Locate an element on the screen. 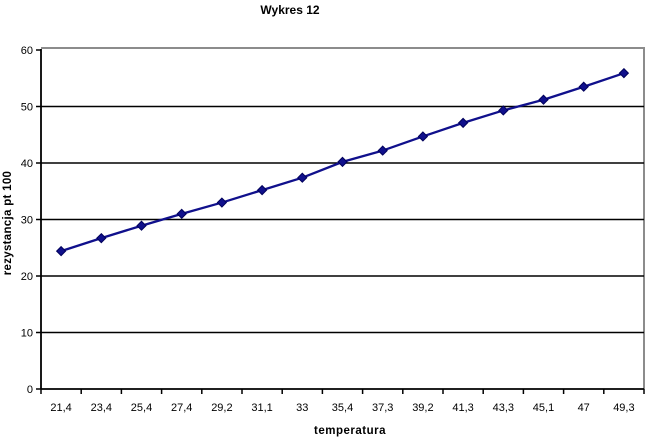 The height and width of the screenshot is (442, 650). x-tick-label: 33 is located at coordinates (302, 408).